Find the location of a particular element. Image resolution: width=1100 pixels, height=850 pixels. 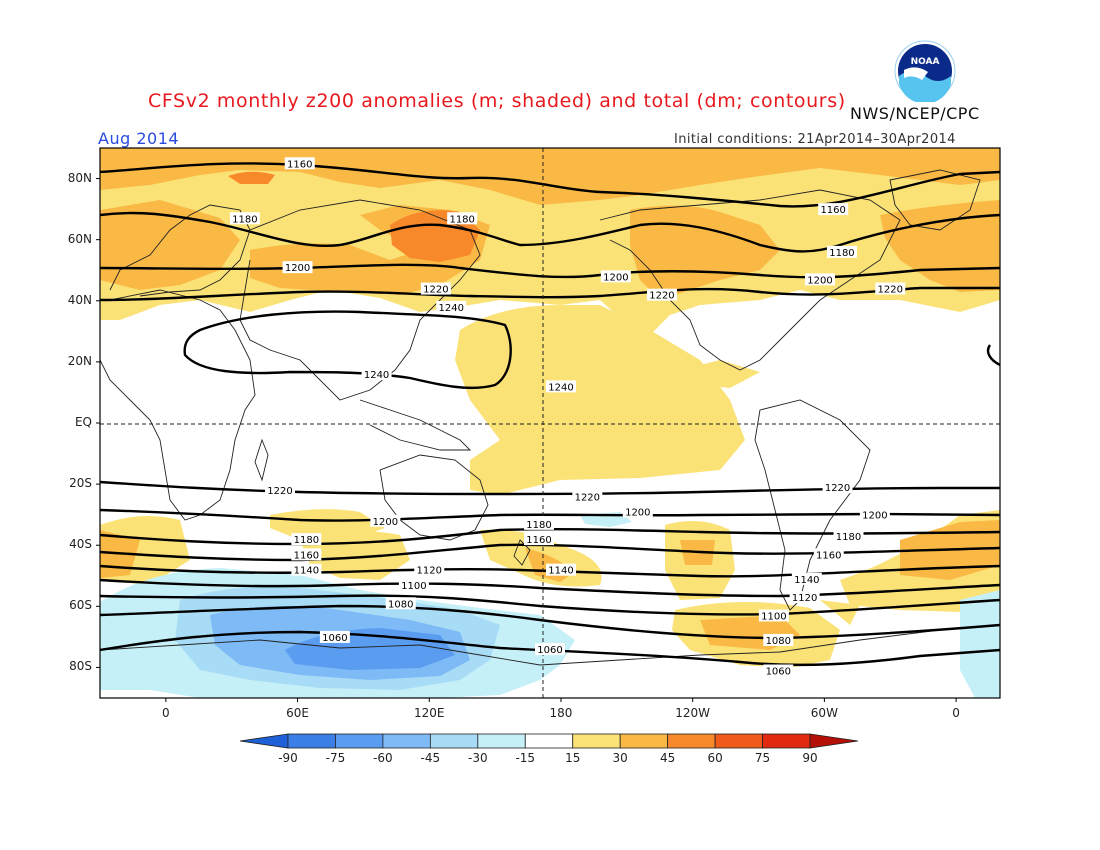

contour-label-text: 1080 is located at coordinates (778, 641).